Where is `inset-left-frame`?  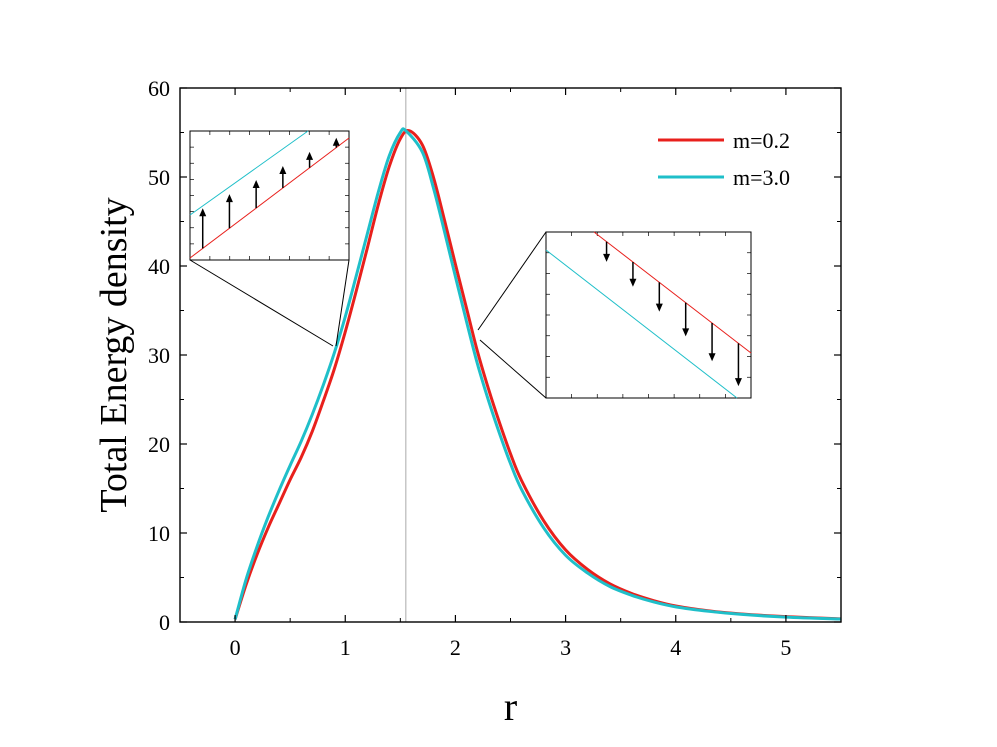 inset-left-frame is located at coordinates (269, 195).